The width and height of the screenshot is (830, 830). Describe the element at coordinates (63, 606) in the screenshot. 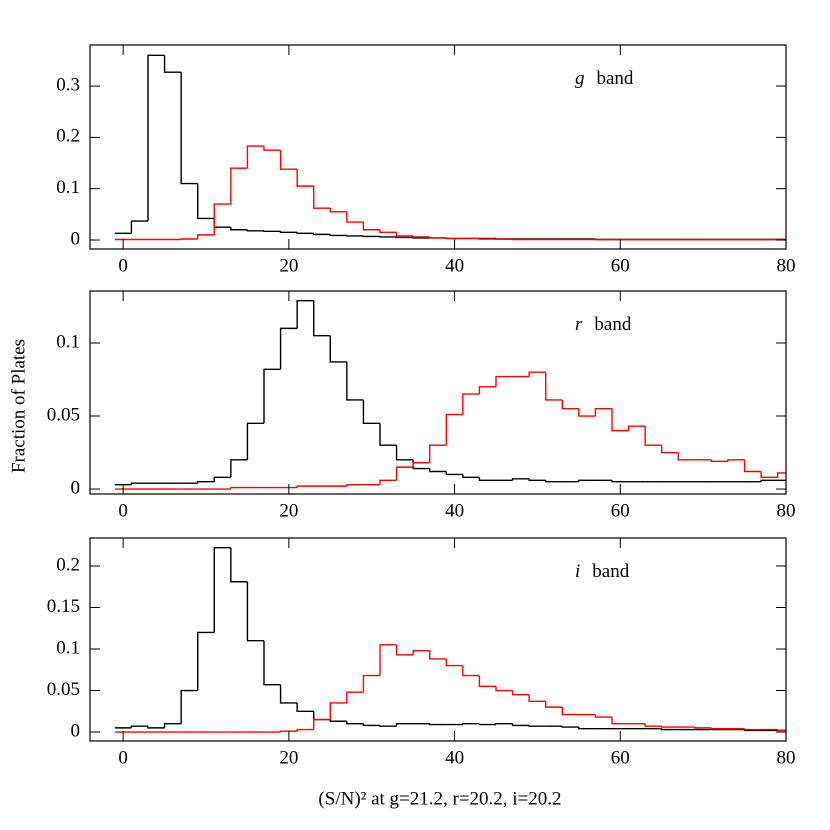

I see `y-tick-label: 0.15` at that location.